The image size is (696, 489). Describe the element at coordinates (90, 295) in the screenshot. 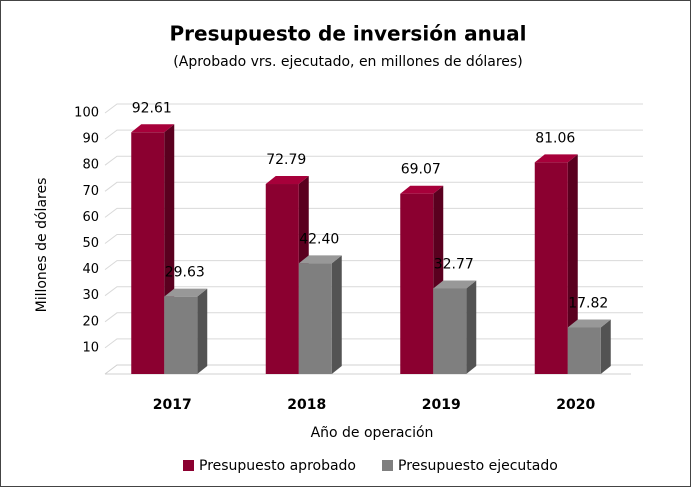

I see `y-tick-label: 30` at that location.